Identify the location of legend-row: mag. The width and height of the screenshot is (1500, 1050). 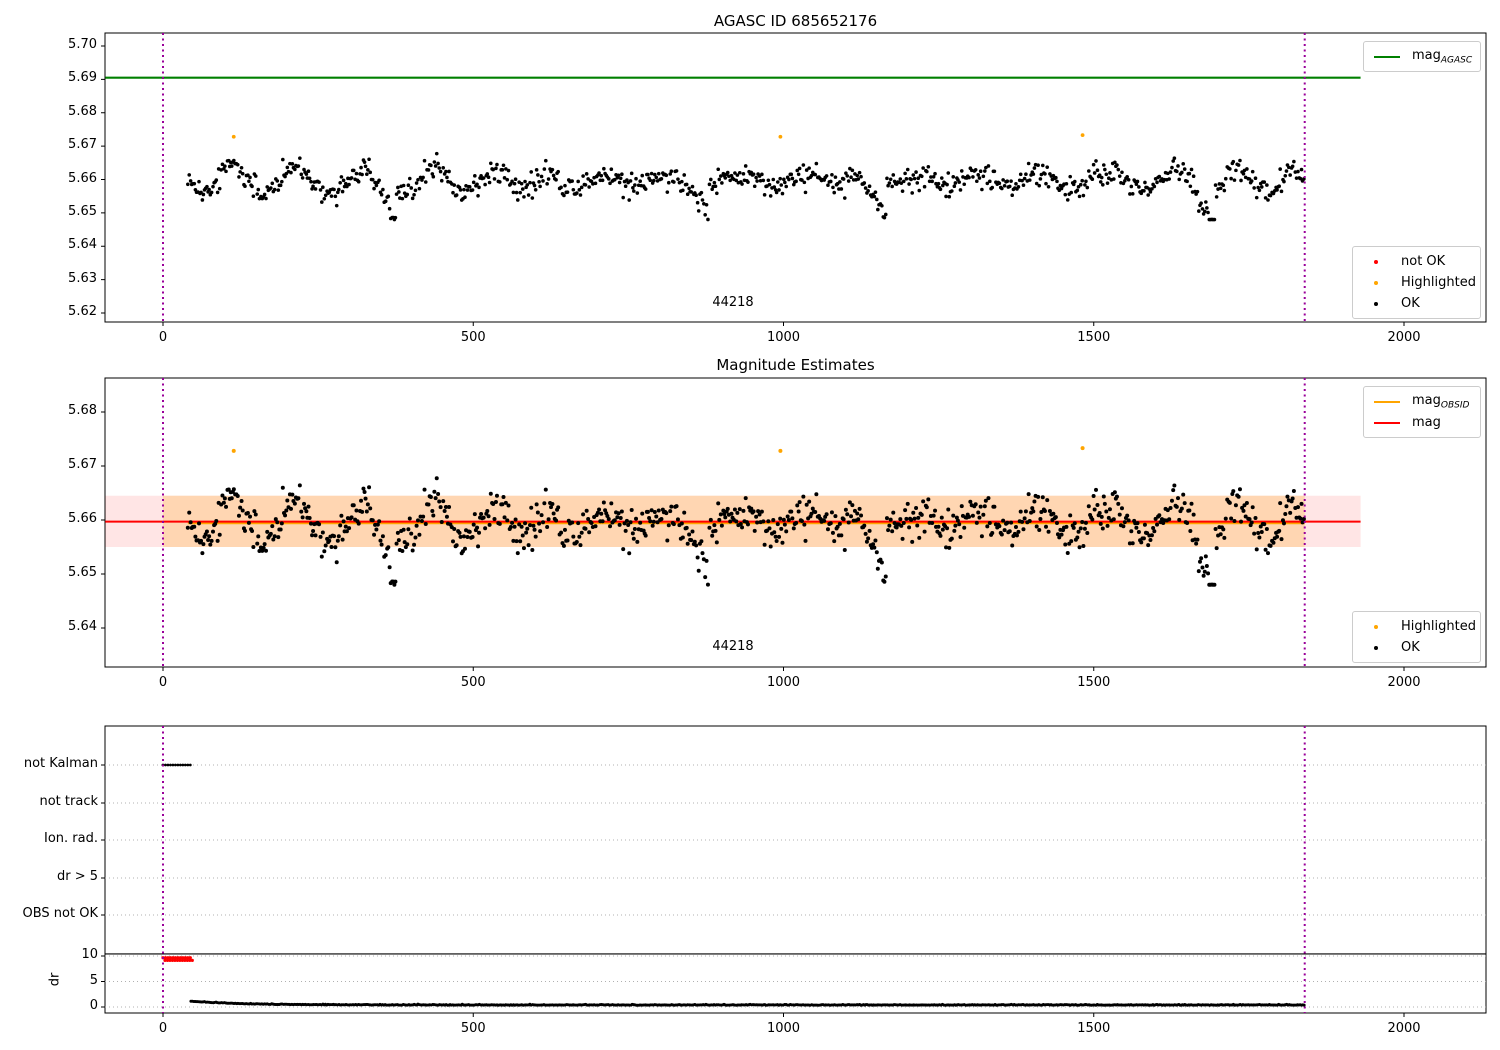
(1422, 422).